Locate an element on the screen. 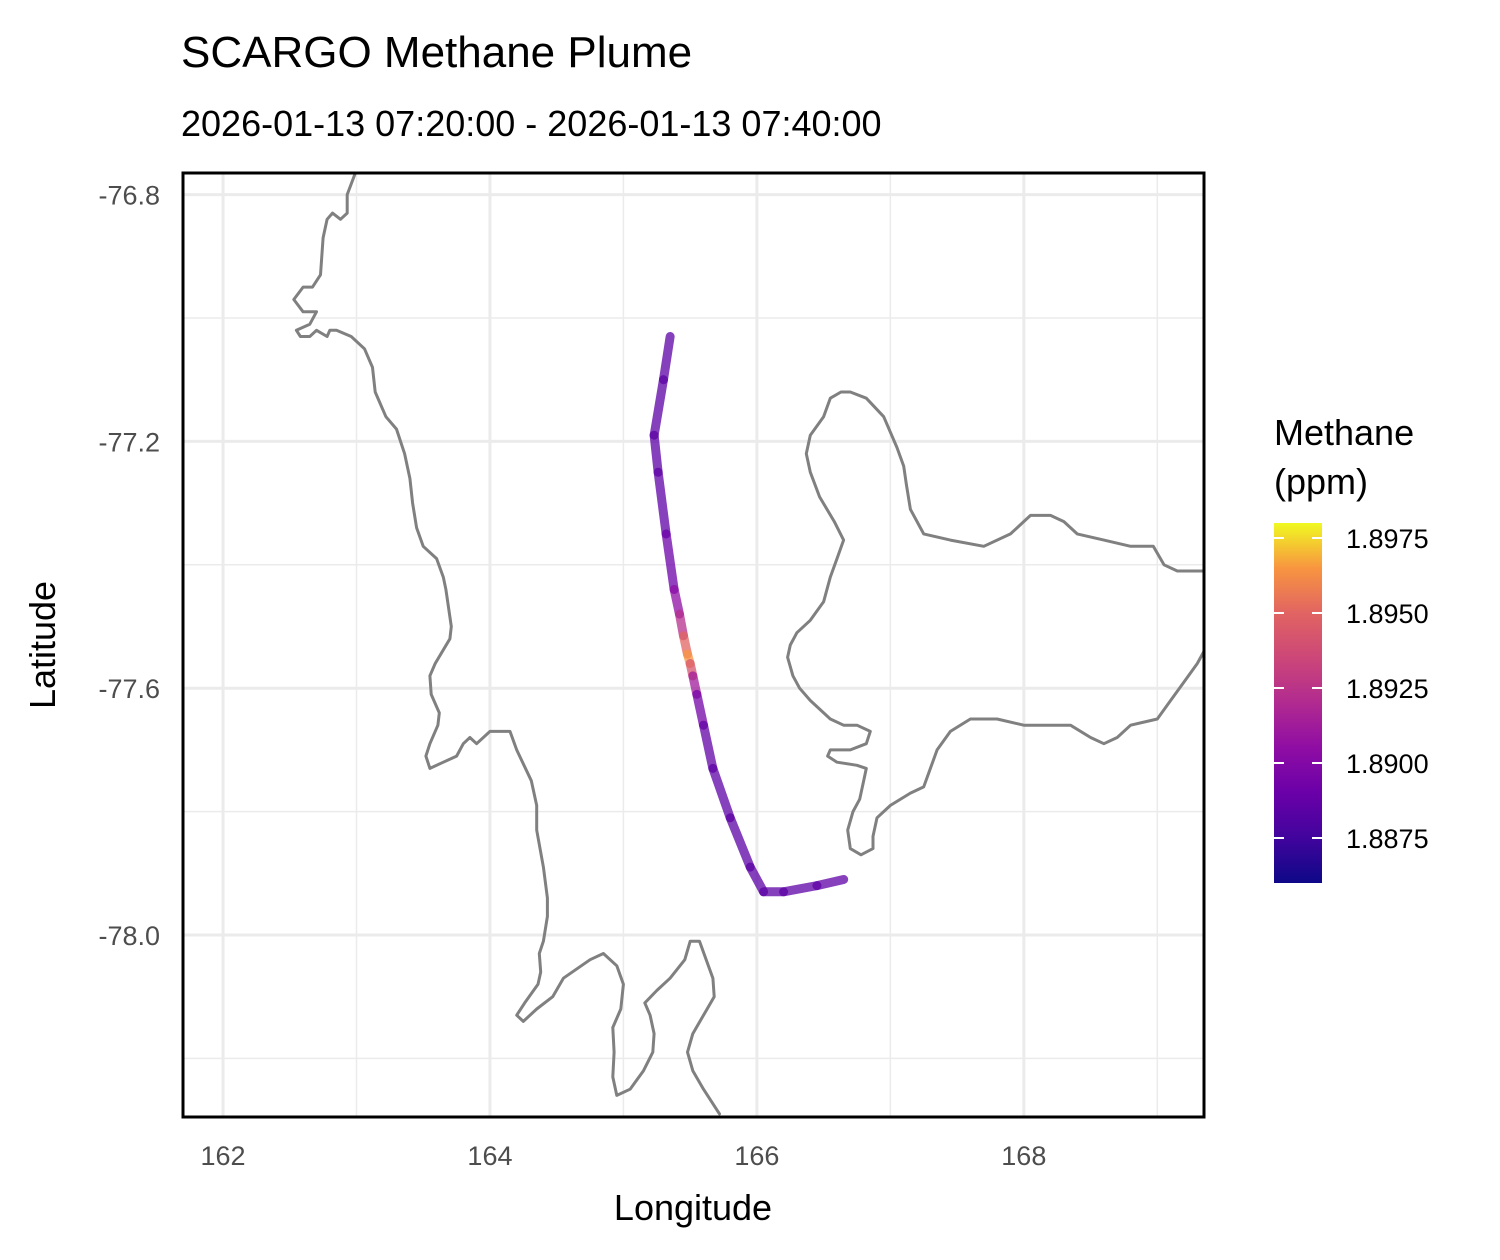 The height and width of the screenshot is (1260, 1500). colorbar-tick-label: 1.8875 is located at coordinates (1387, 839).